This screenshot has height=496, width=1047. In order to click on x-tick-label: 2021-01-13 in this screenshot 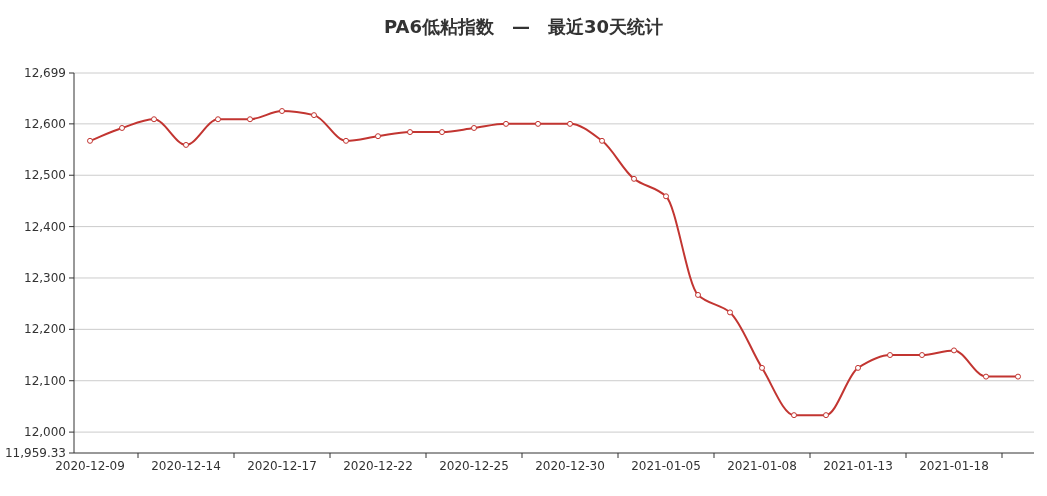, I will do `click(858, 466)`.